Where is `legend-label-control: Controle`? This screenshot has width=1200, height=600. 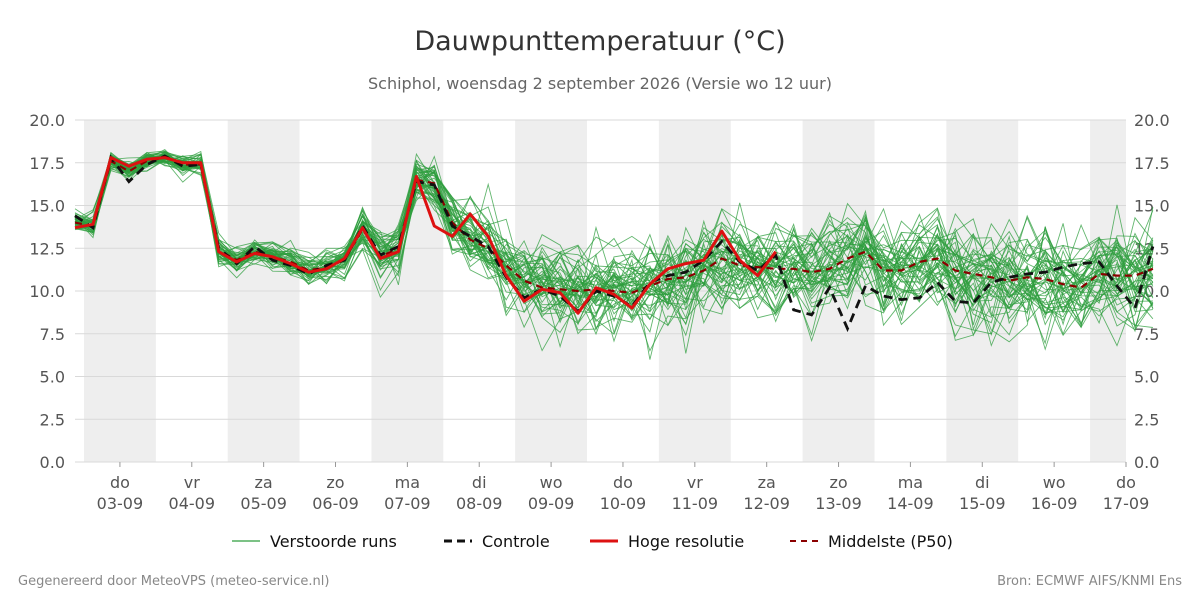 legend-label-control: Controle is located at coordinates (516, 541).